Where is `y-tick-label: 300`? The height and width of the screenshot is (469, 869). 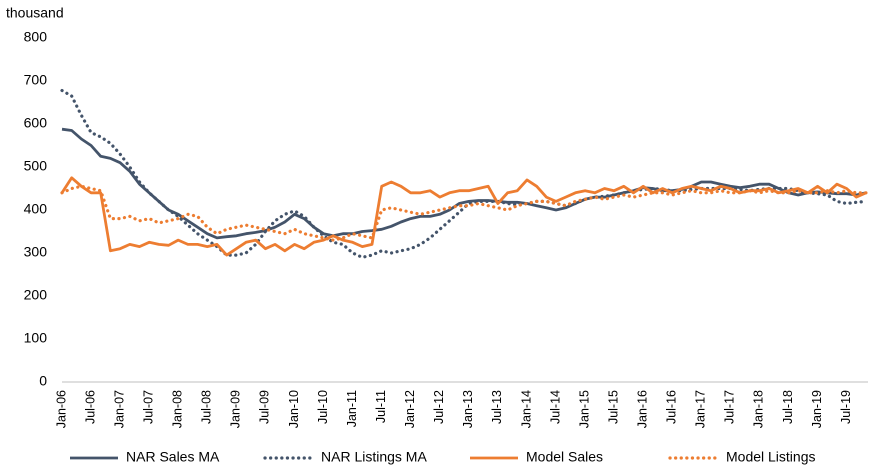 y-tick-label: 300 is located at coordinates (36, 252).